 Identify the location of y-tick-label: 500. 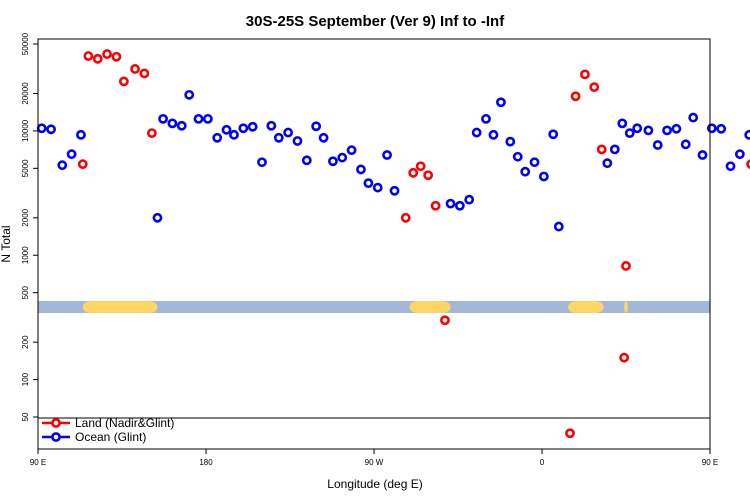
(25, 292).